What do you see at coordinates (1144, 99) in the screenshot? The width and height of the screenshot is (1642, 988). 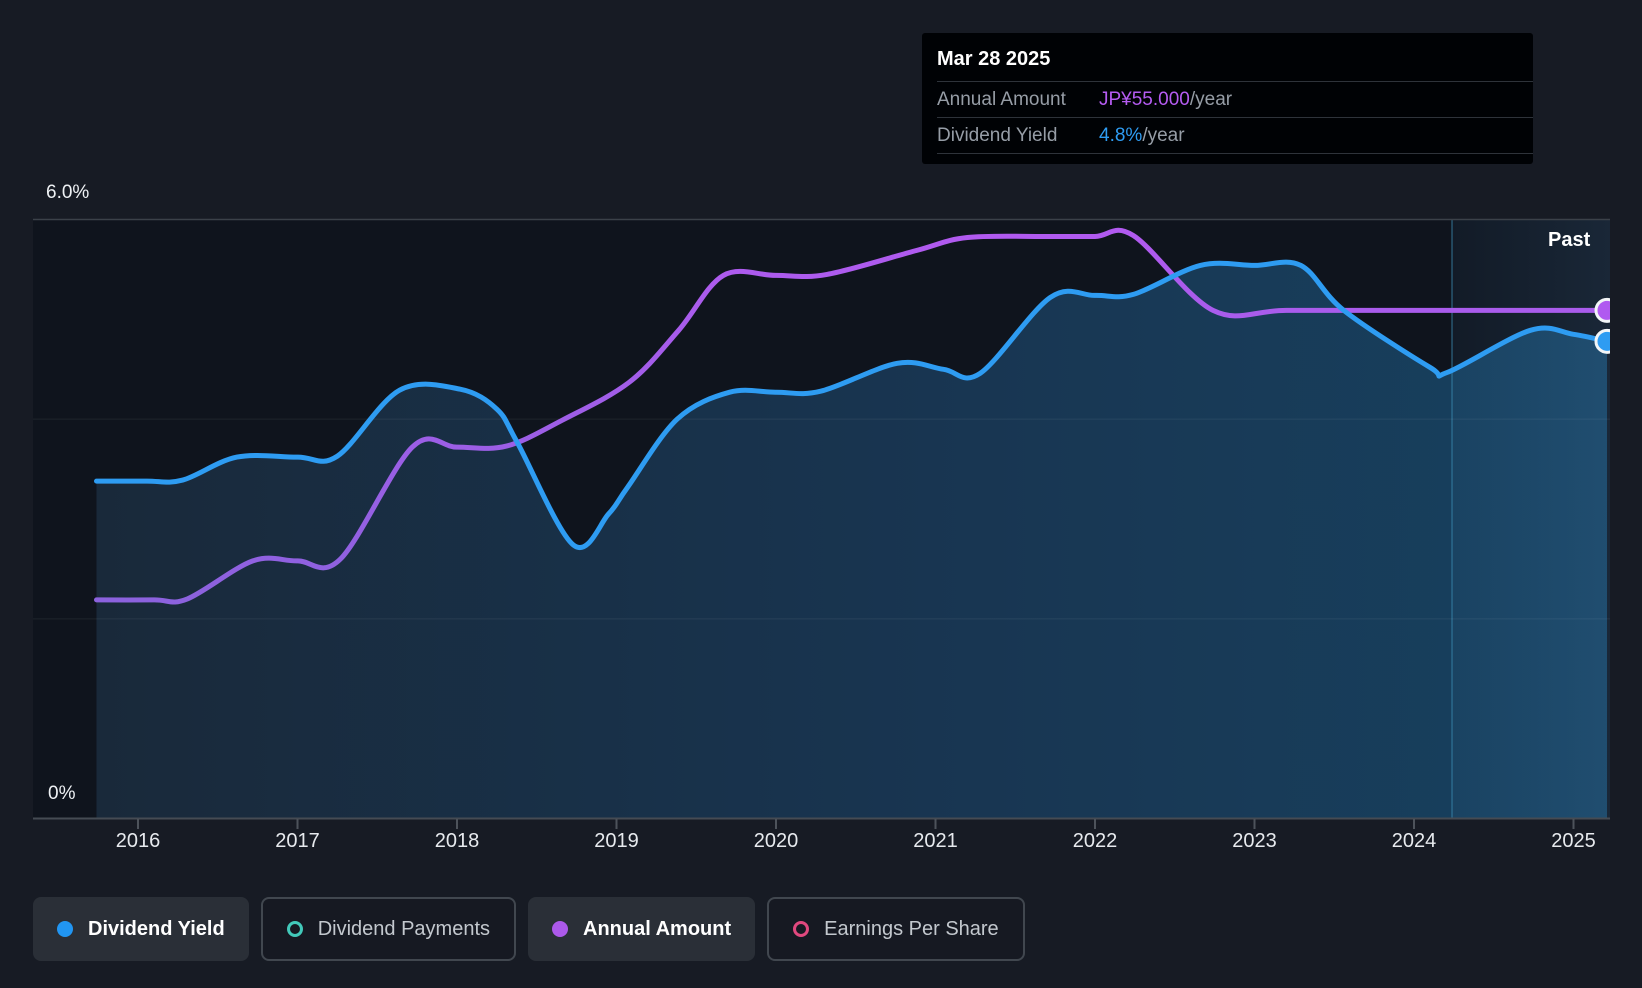 I see `tooltip-value-annual-amount: JP¥55.000` at bounding box center [1144, 99].